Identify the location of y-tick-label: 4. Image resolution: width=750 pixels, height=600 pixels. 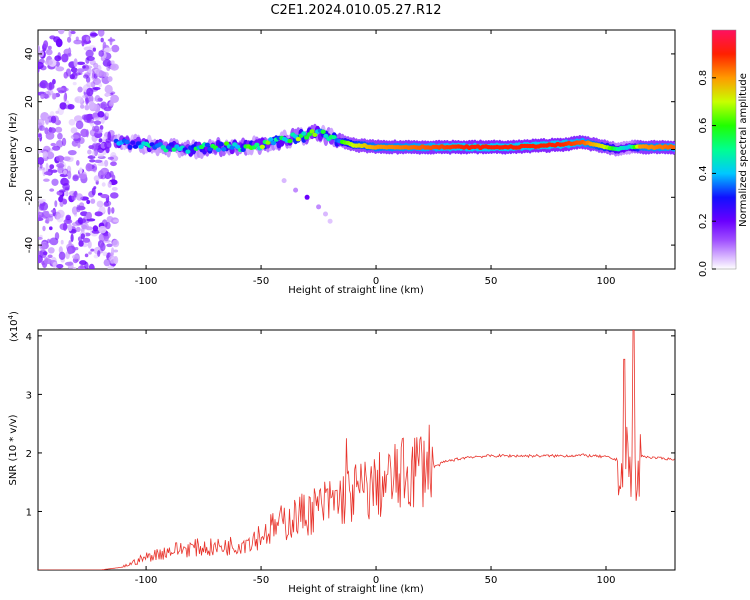
(29, 337).